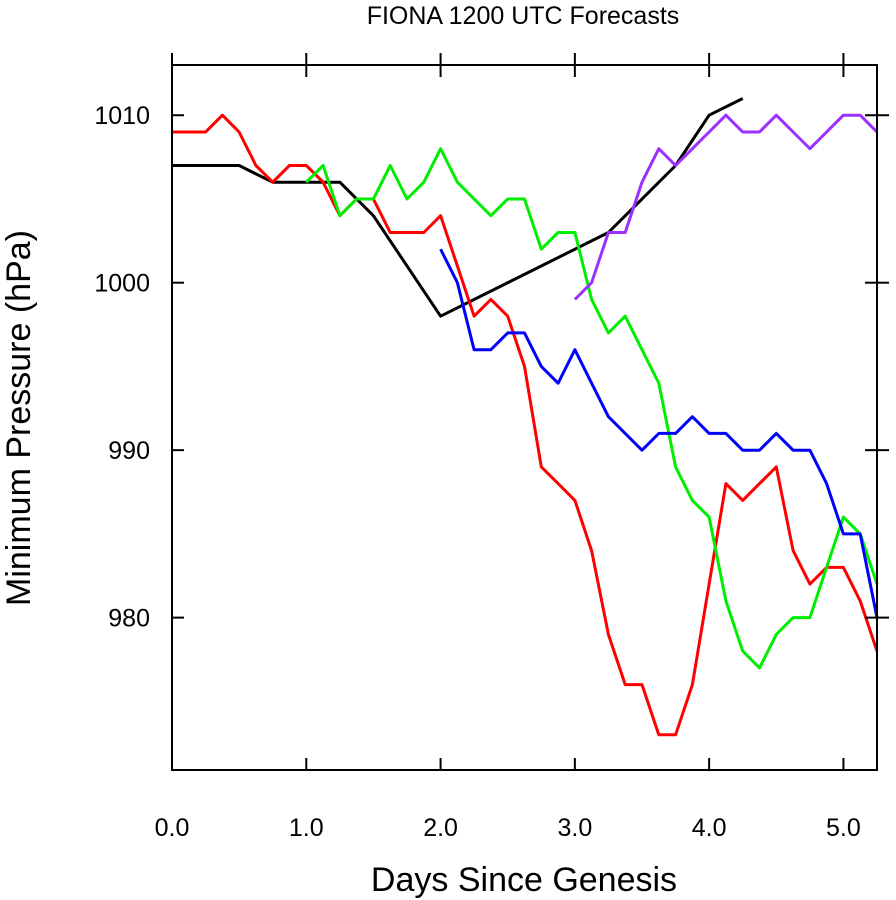 This screenshot has height=900, width=896. I want to click on y-tick-label: 980, so click(129, 619).